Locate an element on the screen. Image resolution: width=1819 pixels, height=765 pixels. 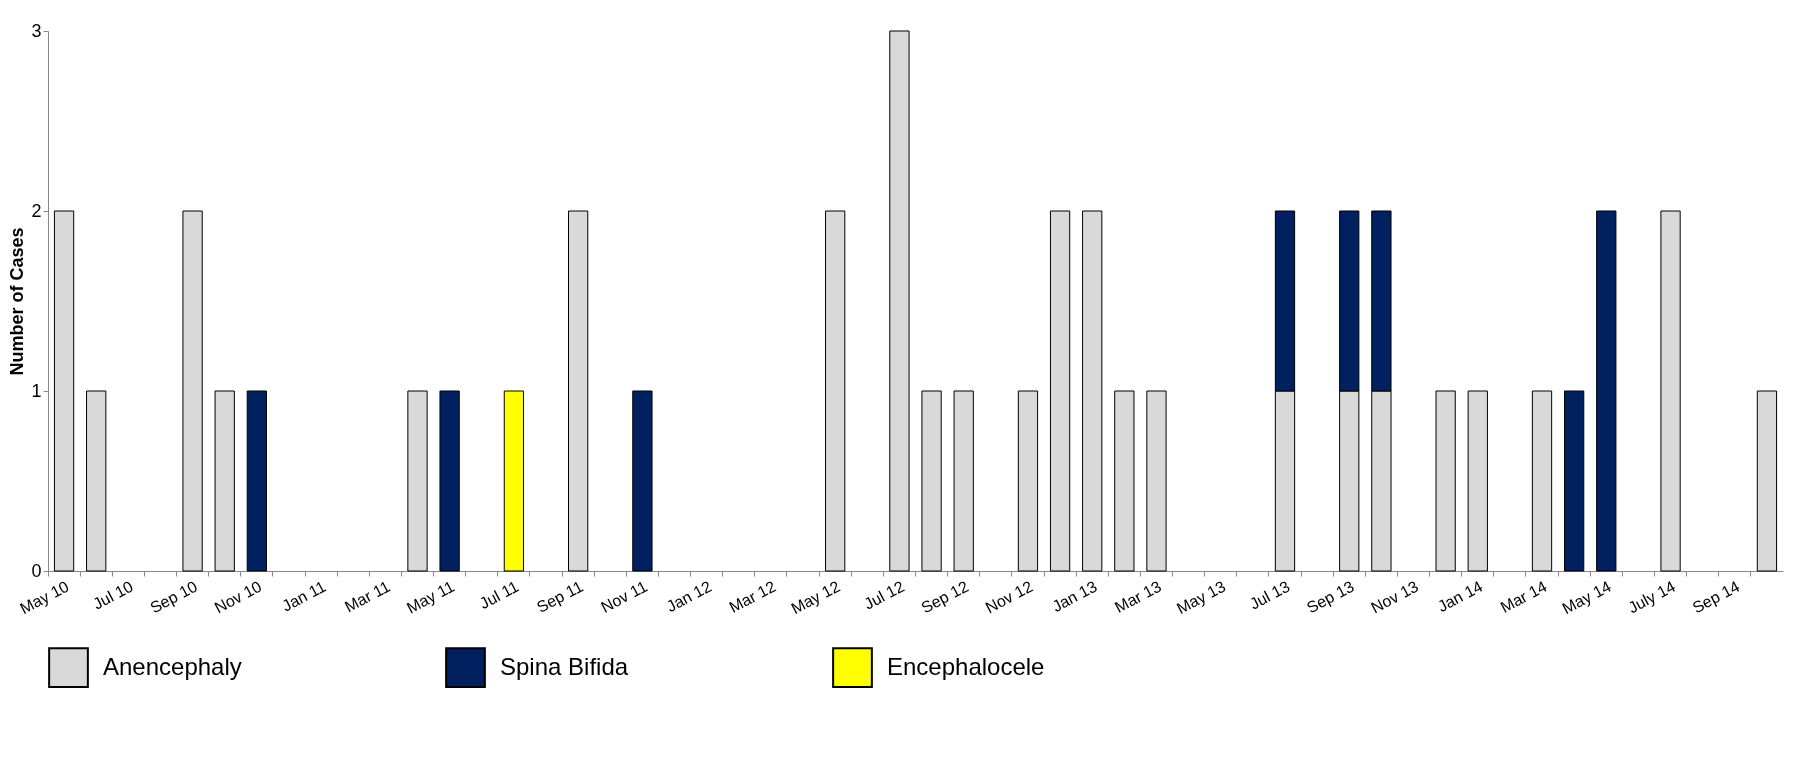
x-tick-label: Sep 10 is located at coordinates (174, 597).